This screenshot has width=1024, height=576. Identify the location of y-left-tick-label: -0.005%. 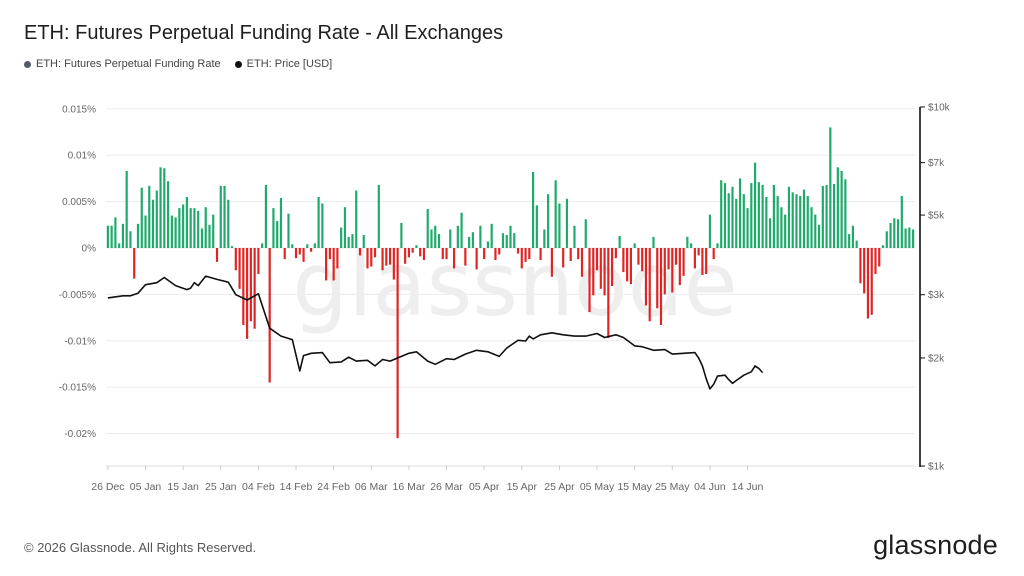
(77, 295).